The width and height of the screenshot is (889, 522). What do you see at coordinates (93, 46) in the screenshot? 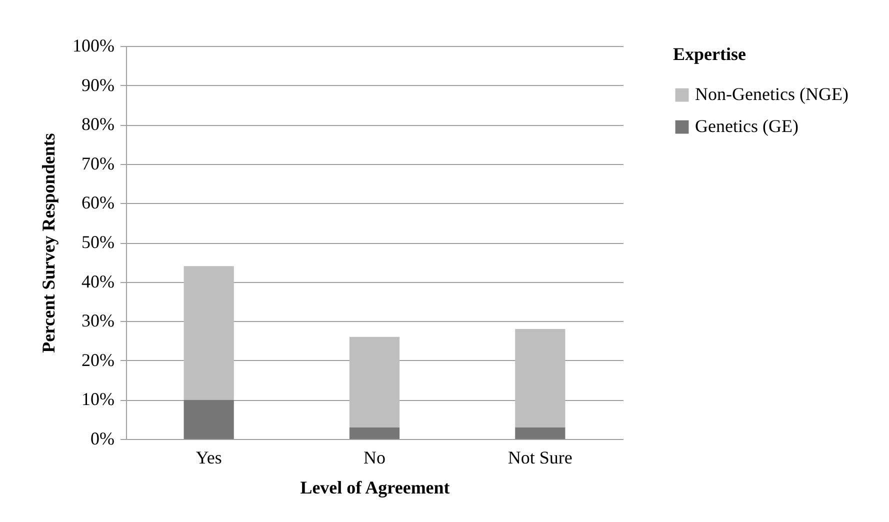
I see `y-tick-label: 100%` at bounding box center [93, 46].